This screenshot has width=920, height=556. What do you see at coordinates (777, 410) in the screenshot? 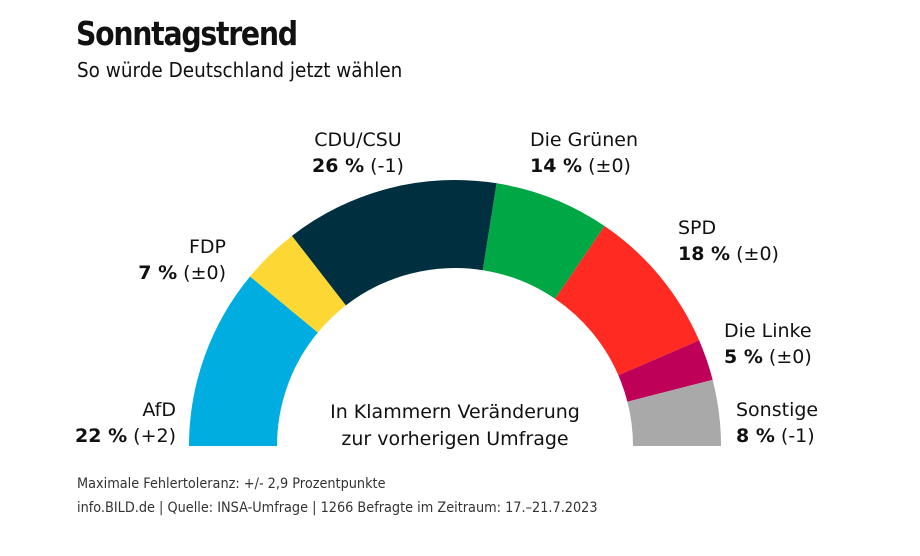
I see `label-name-sonstige: Sonstige` at bounding box center [777, 410].